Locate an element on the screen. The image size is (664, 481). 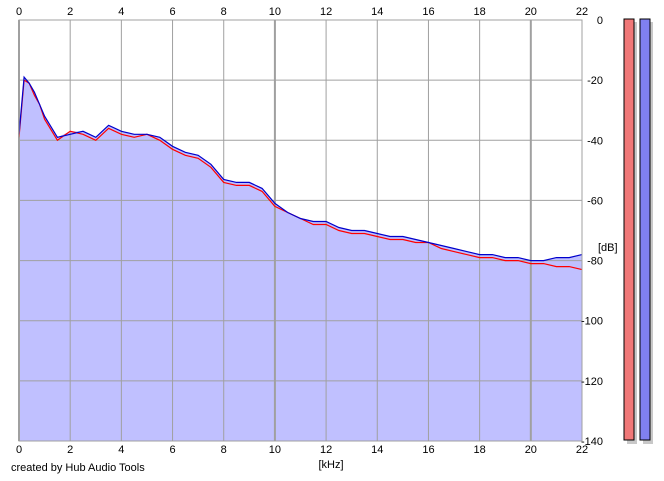
x-tick-label-bottom: 0 is located at coordinates (19, 450).